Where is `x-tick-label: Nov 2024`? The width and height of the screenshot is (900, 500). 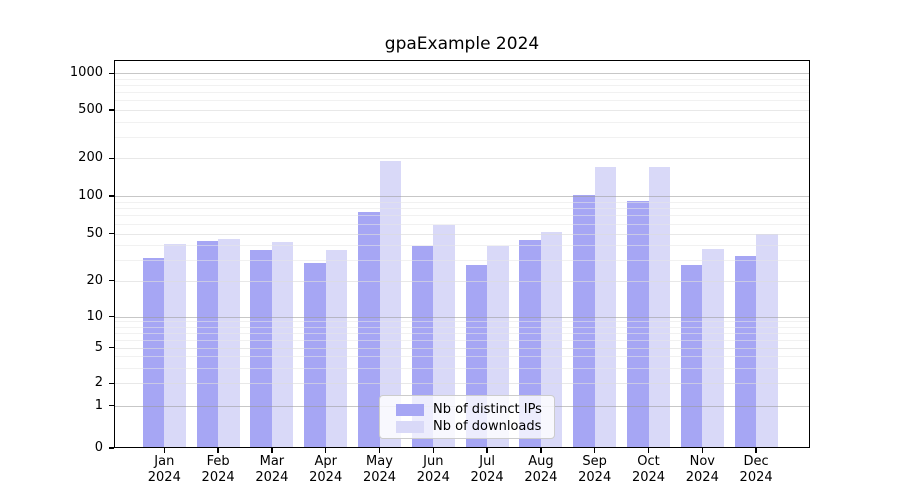 x-tick-label: Nov 2024 is located at coordinates (702, 469).